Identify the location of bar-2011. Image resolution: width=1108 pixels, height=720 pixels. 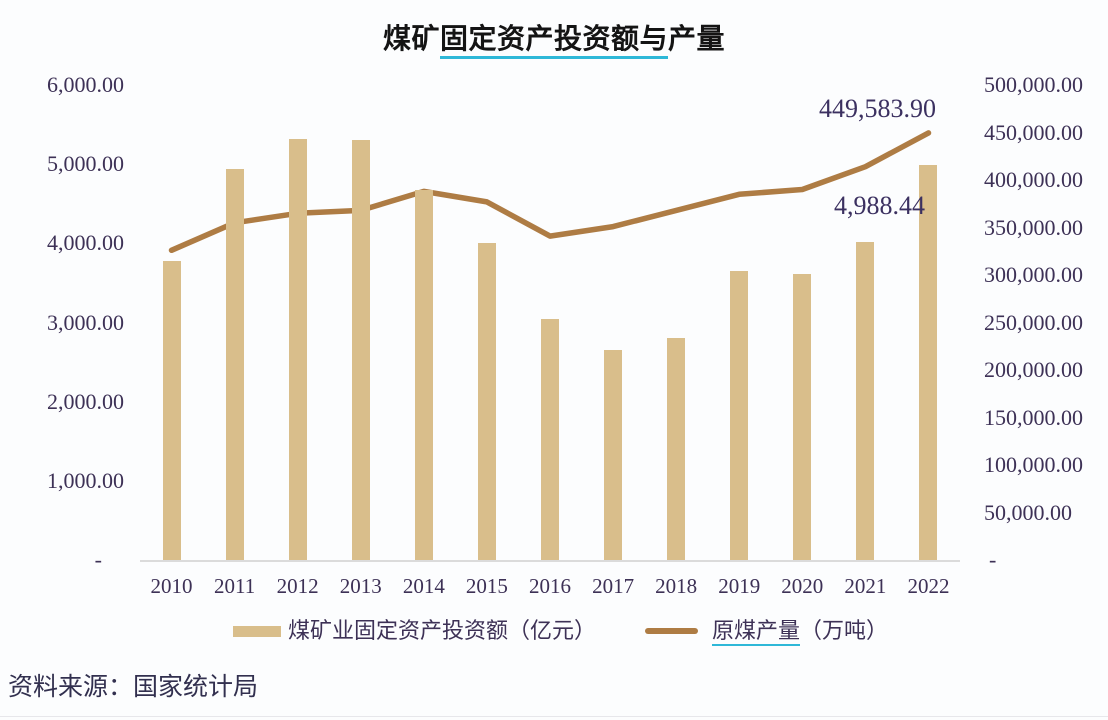
(234, 364).